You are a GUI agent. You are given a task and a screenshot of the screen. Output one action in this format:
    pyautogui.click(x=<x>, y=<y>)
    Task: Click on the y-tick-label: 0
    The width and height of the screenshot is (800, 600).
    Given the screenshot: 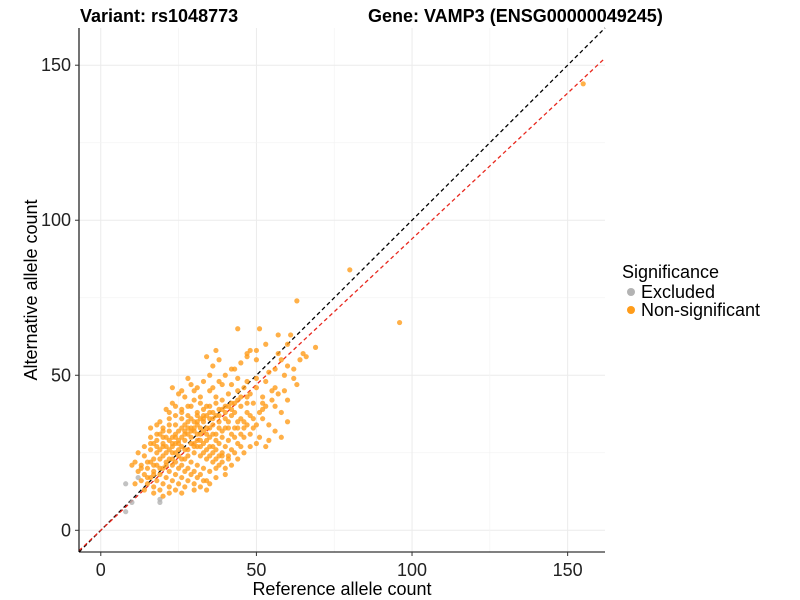 What is the action you would take?
    pyautogui.click(x=66, y=530)
    